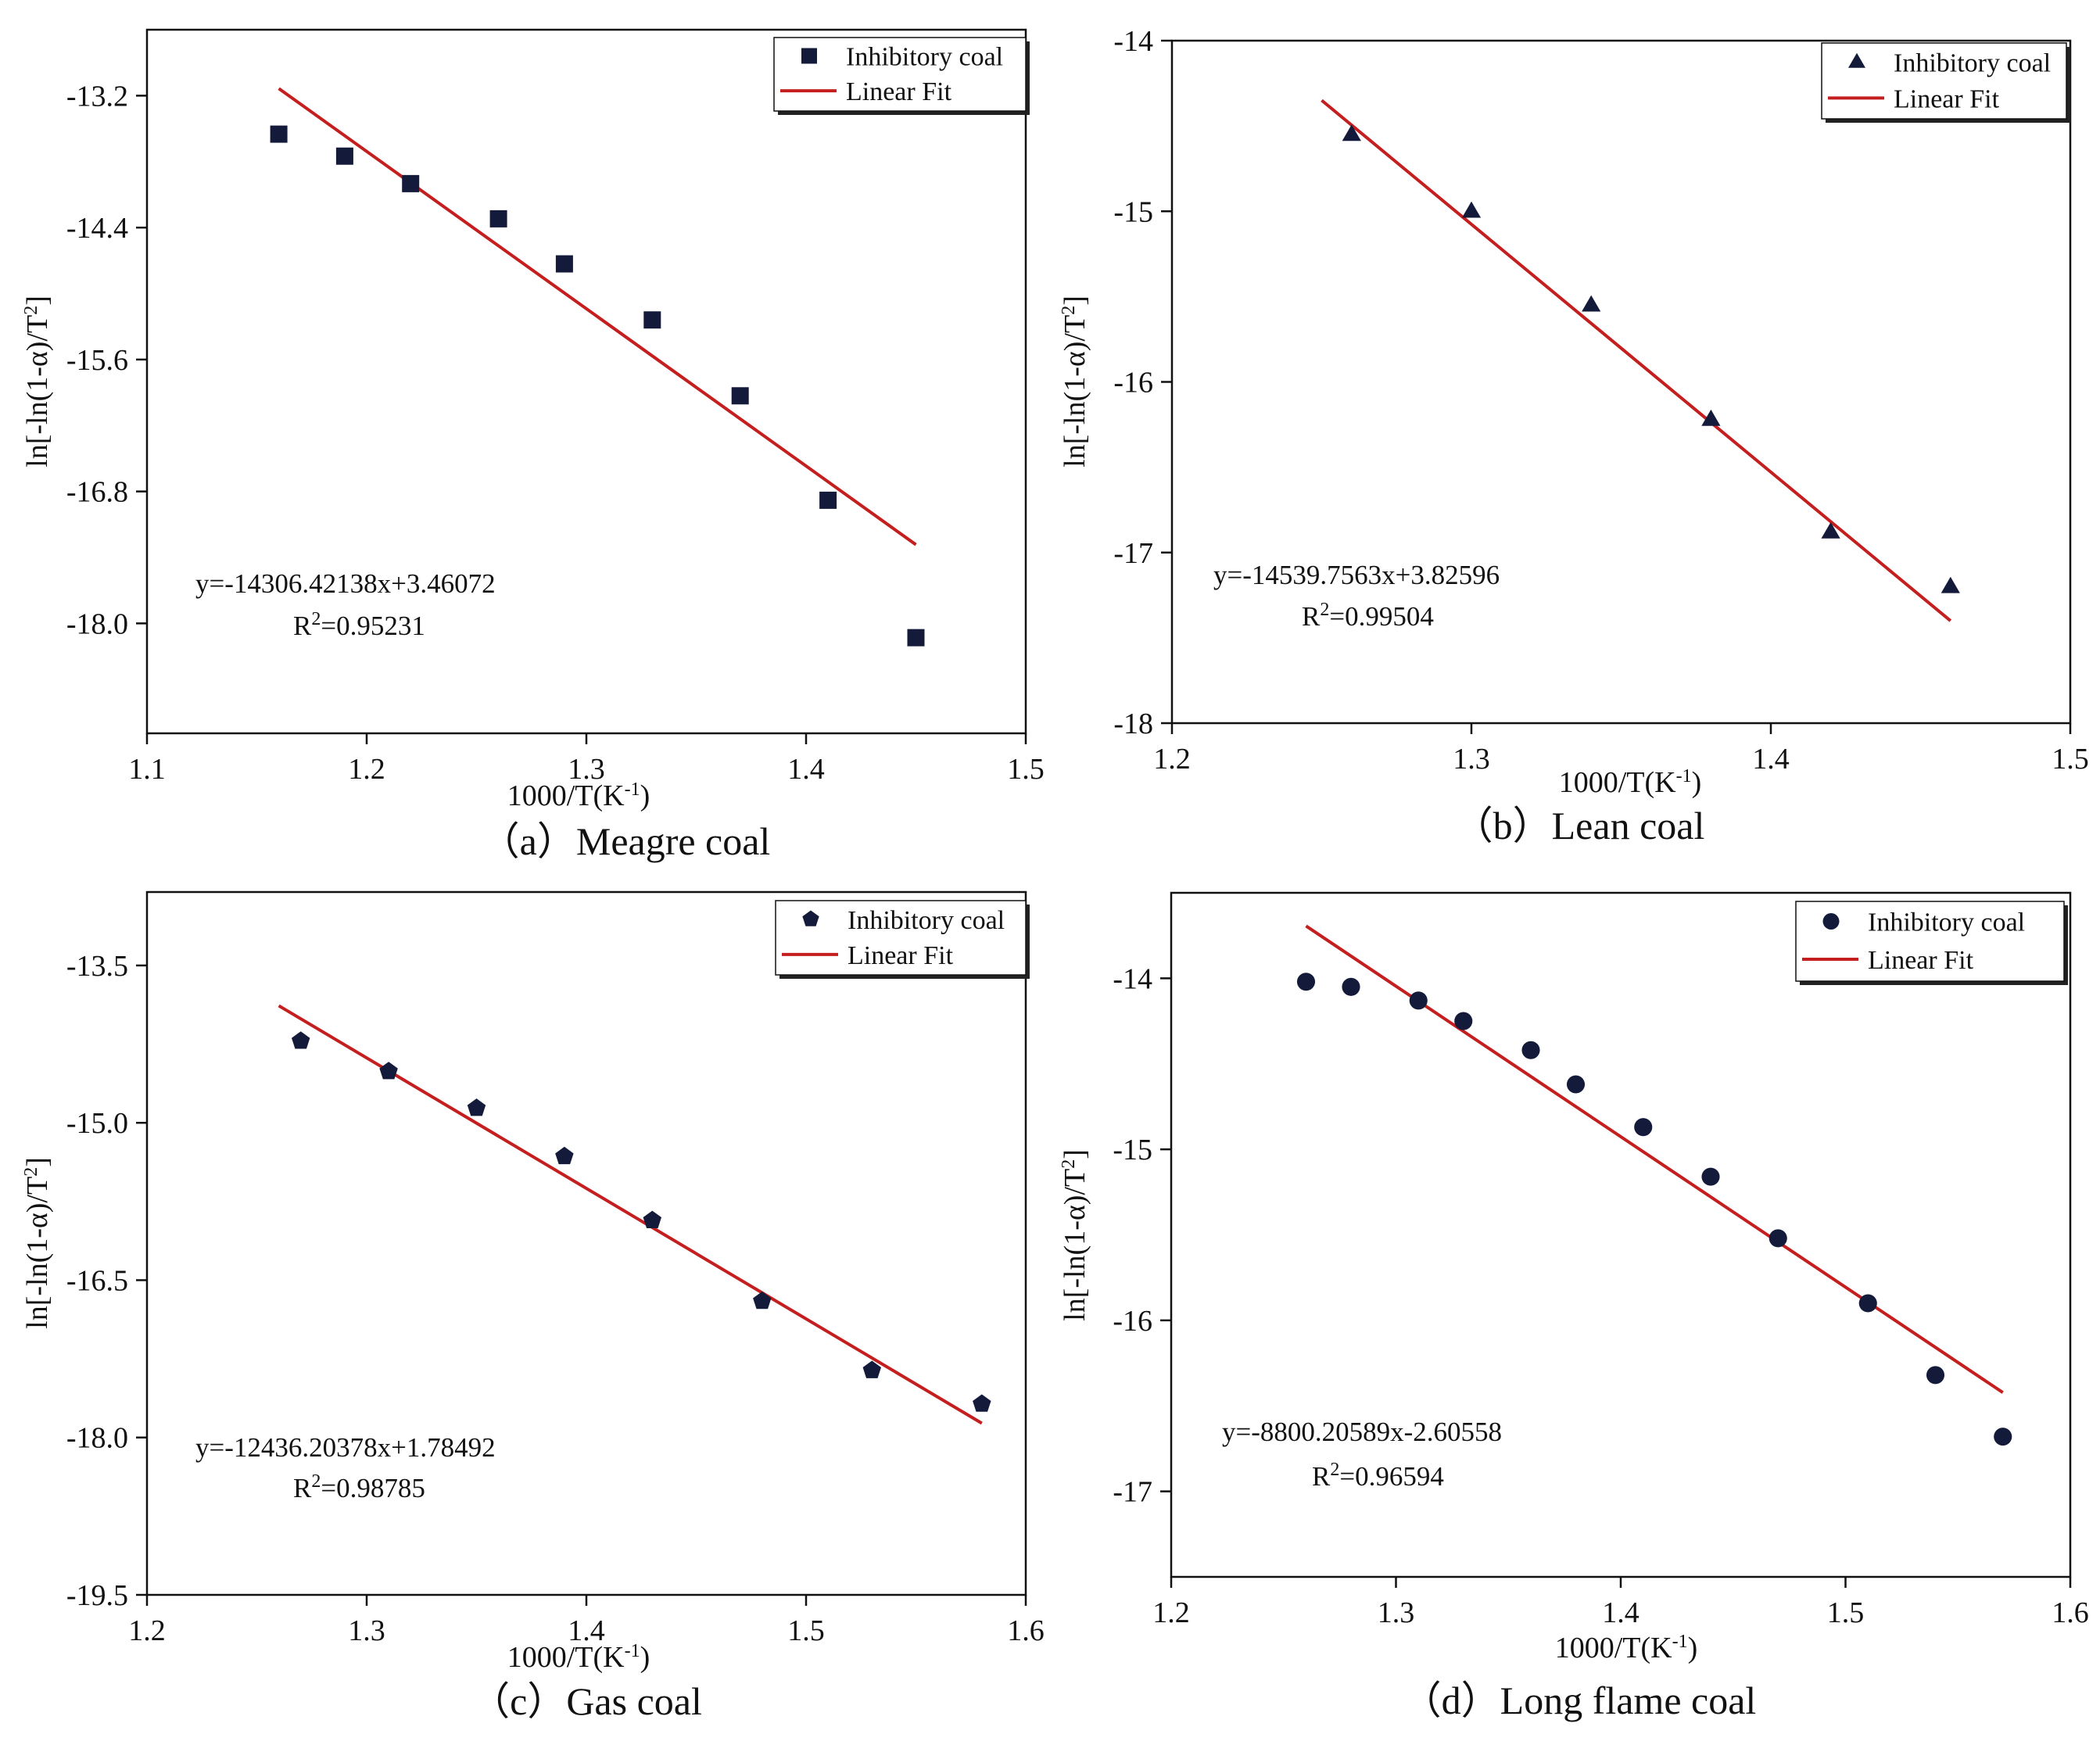 The image size is (2100, 1752). What do you see at coordinates (97, 966) in the screenshot?
I see `y-tick-label: -13.5` at bounding box center [97, 966].